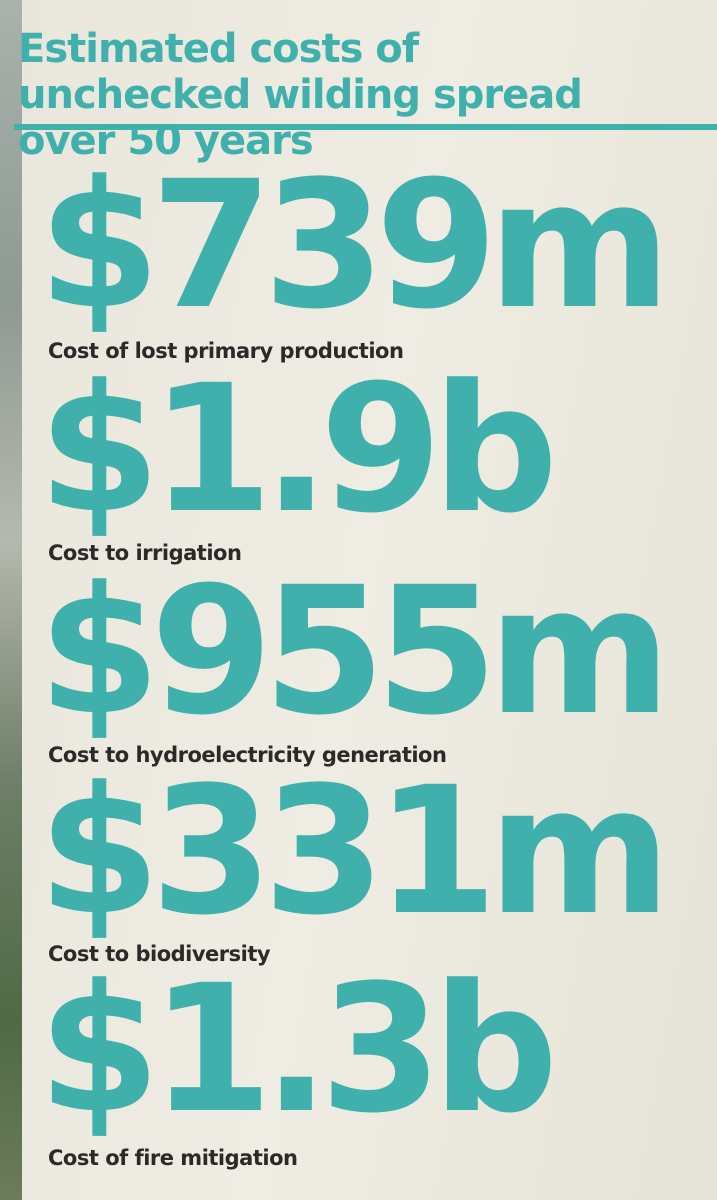 This screenshot has width=717, height=1200. I want to click on amount-label: Cost of lost primary production, so click(226, 351).